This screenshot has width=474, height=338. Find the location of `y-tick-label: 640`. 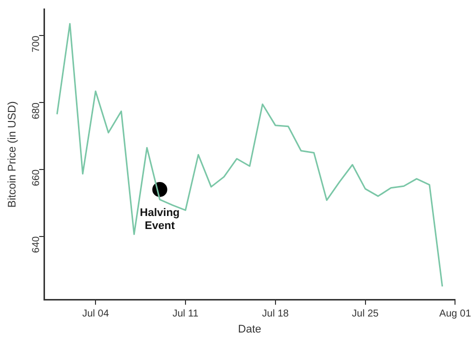

y-tick-label: 640 is located at coordinates (36, 244).